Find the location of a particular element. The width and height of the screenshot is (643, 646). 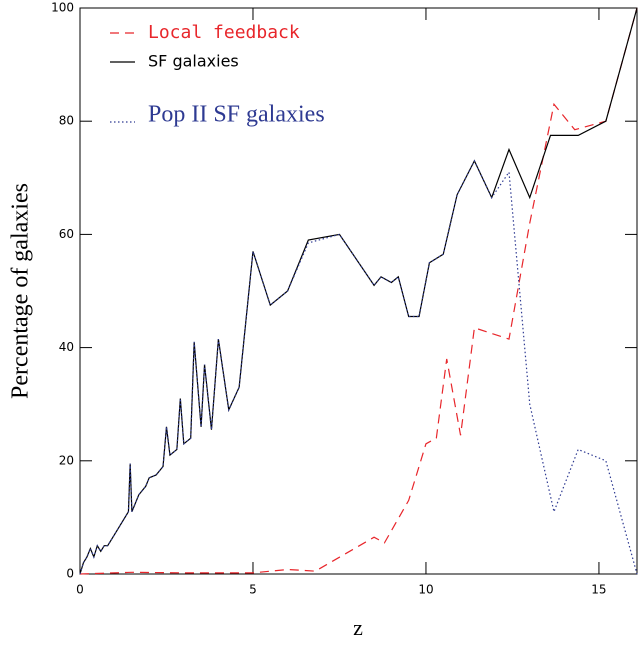

legend-label: Pop II SF galaxies is located at coordinates (236, 115).